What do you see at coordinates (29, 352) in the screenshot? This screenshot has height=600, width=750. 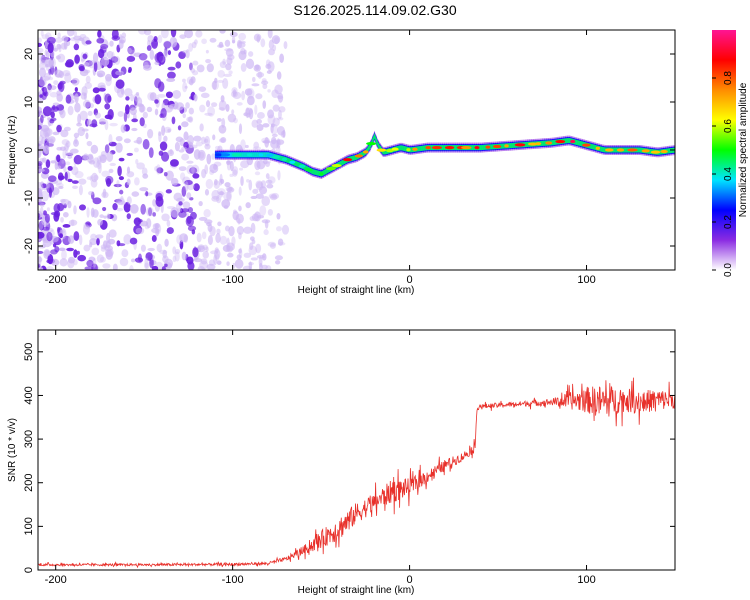 I see `y-tick-label: 500` at bounding box center [29, 352].